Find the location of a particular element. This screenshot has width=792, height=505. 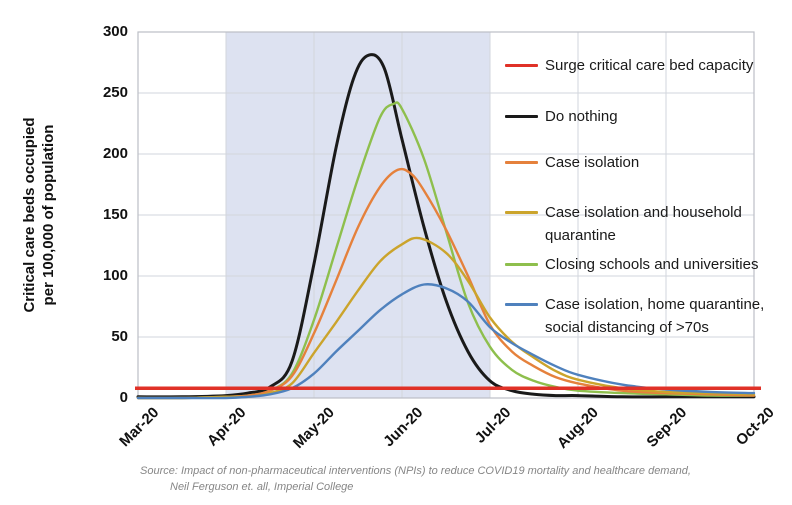

legend-item: Surge critical care bed capacity is located at coordinates (629, 66).